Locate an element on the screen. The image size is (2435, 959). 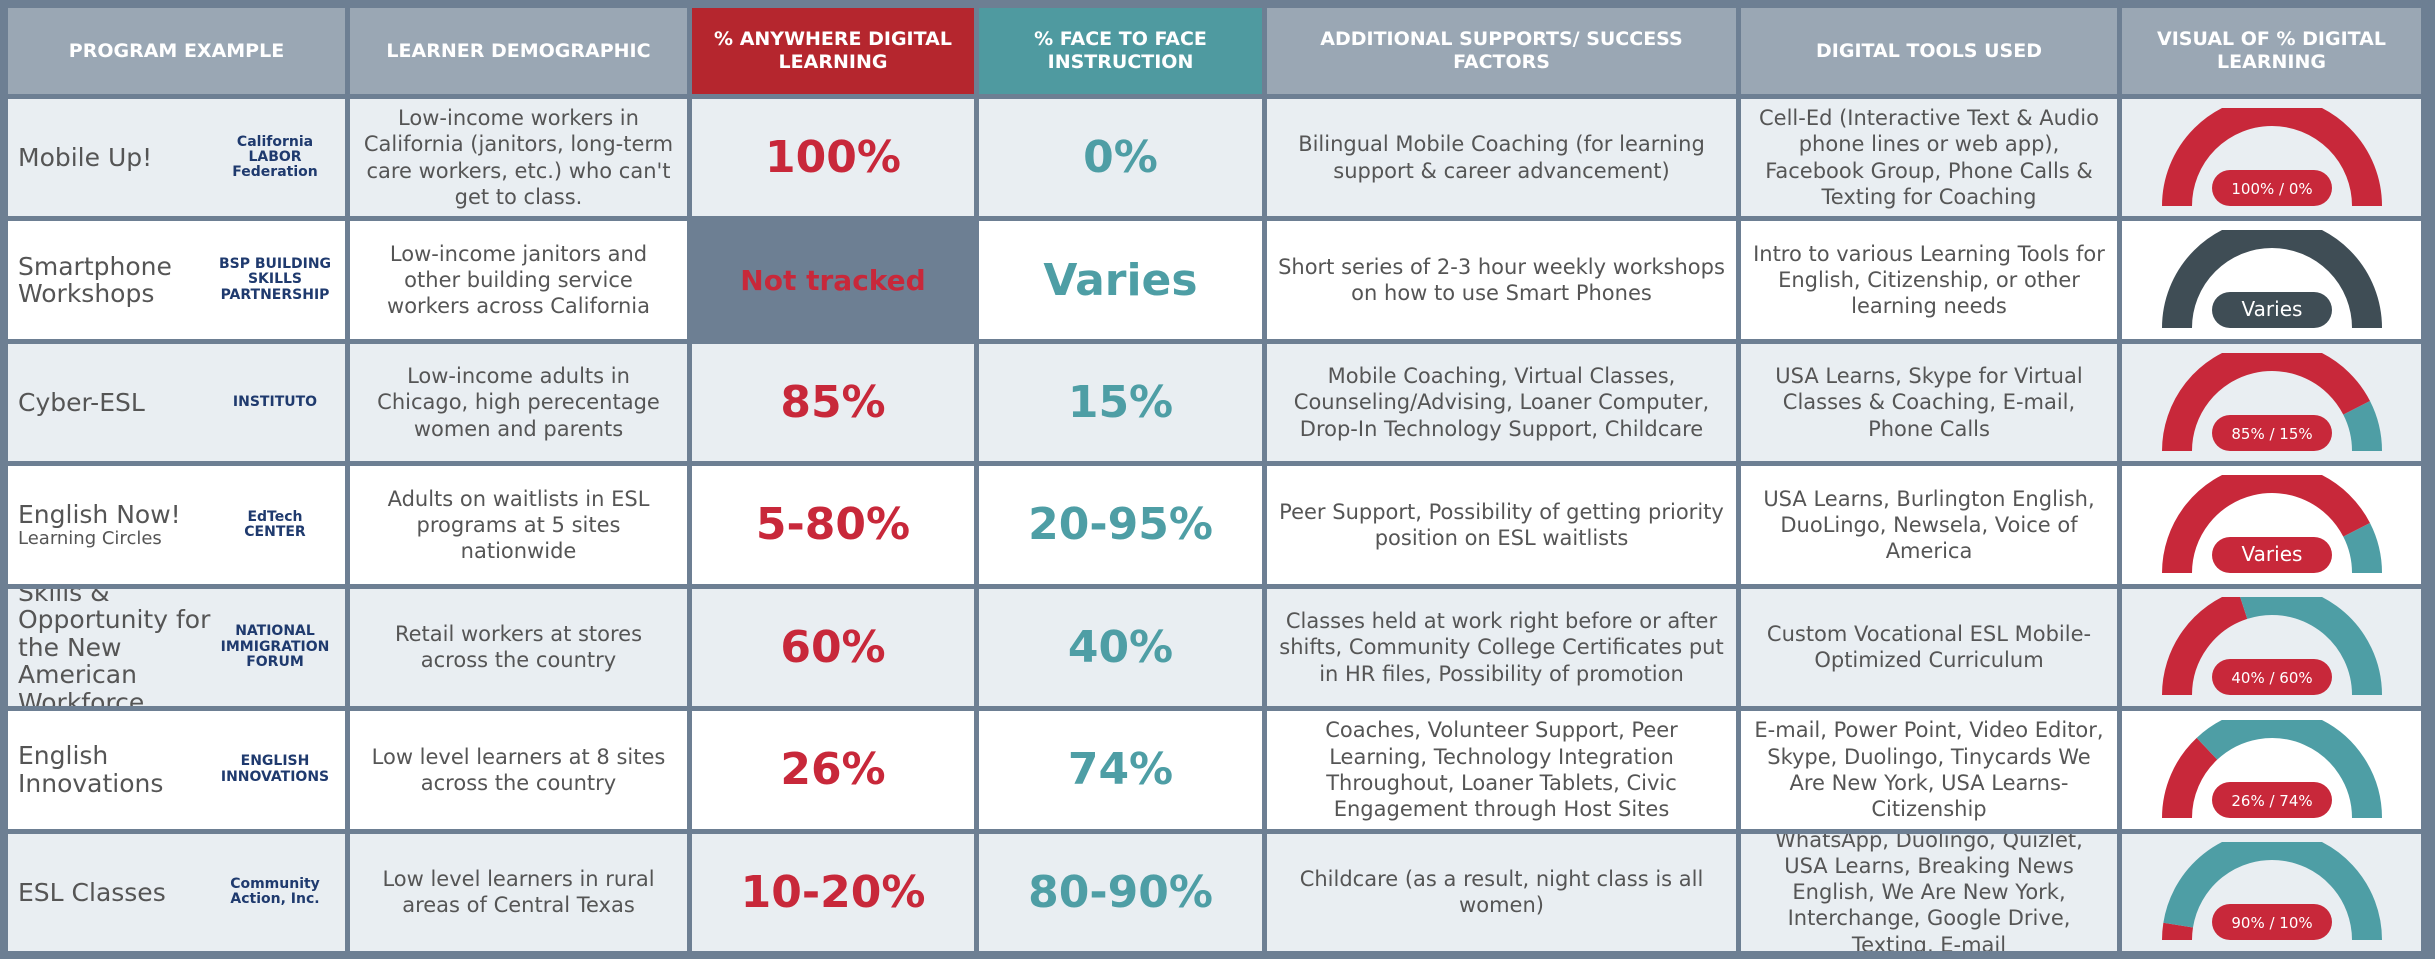
anywhere-pct: 5-80% is located at coordinates (833, 525).